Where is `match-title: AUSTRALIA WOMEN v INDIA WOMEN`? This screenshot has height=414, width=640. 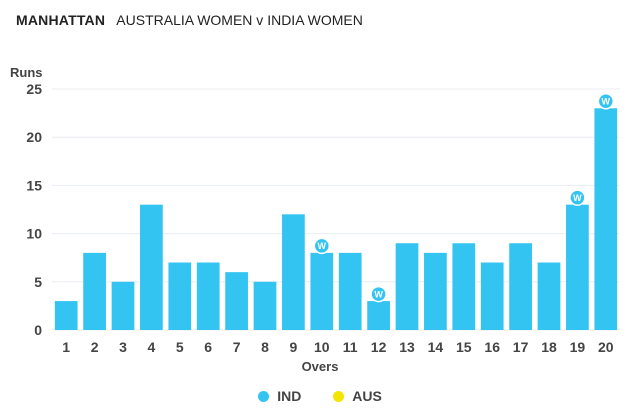
match-title: AUSTRALIA WOMEN v INDIA WOMEN is located at coordinates (239, 20).